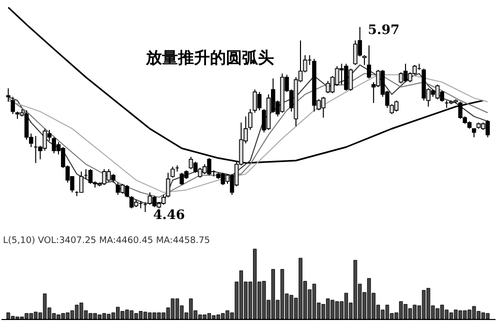  I want to click on text: L(5,10) VOL:3407.25 MA:4460.45 MA:4458.75, so click(106, 241).